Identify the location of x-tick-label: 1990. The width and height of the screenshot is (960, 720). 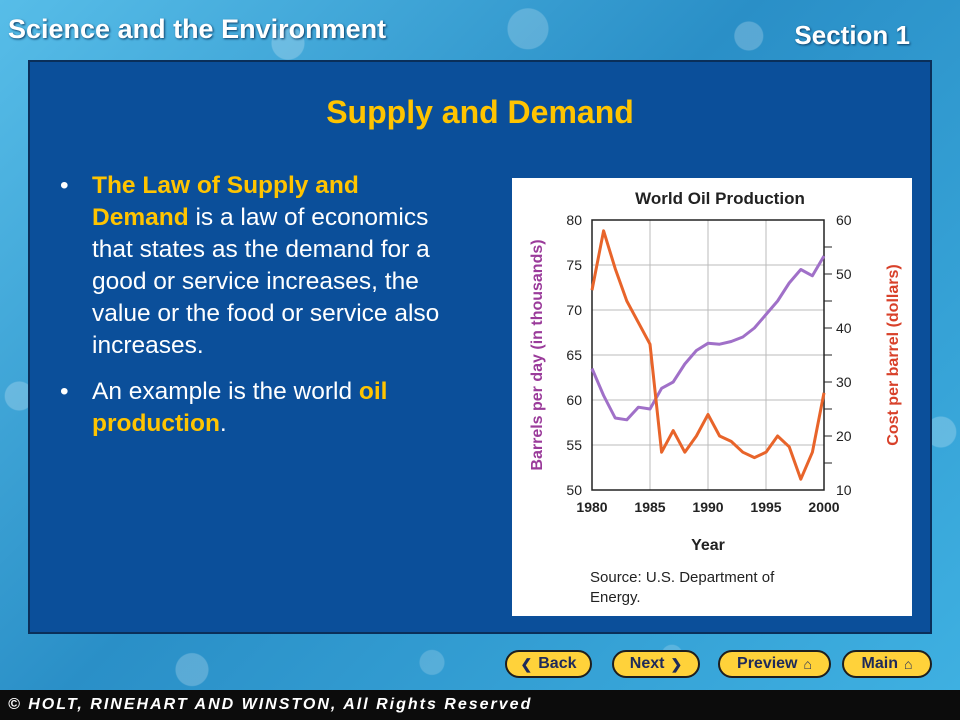
(707, 507).